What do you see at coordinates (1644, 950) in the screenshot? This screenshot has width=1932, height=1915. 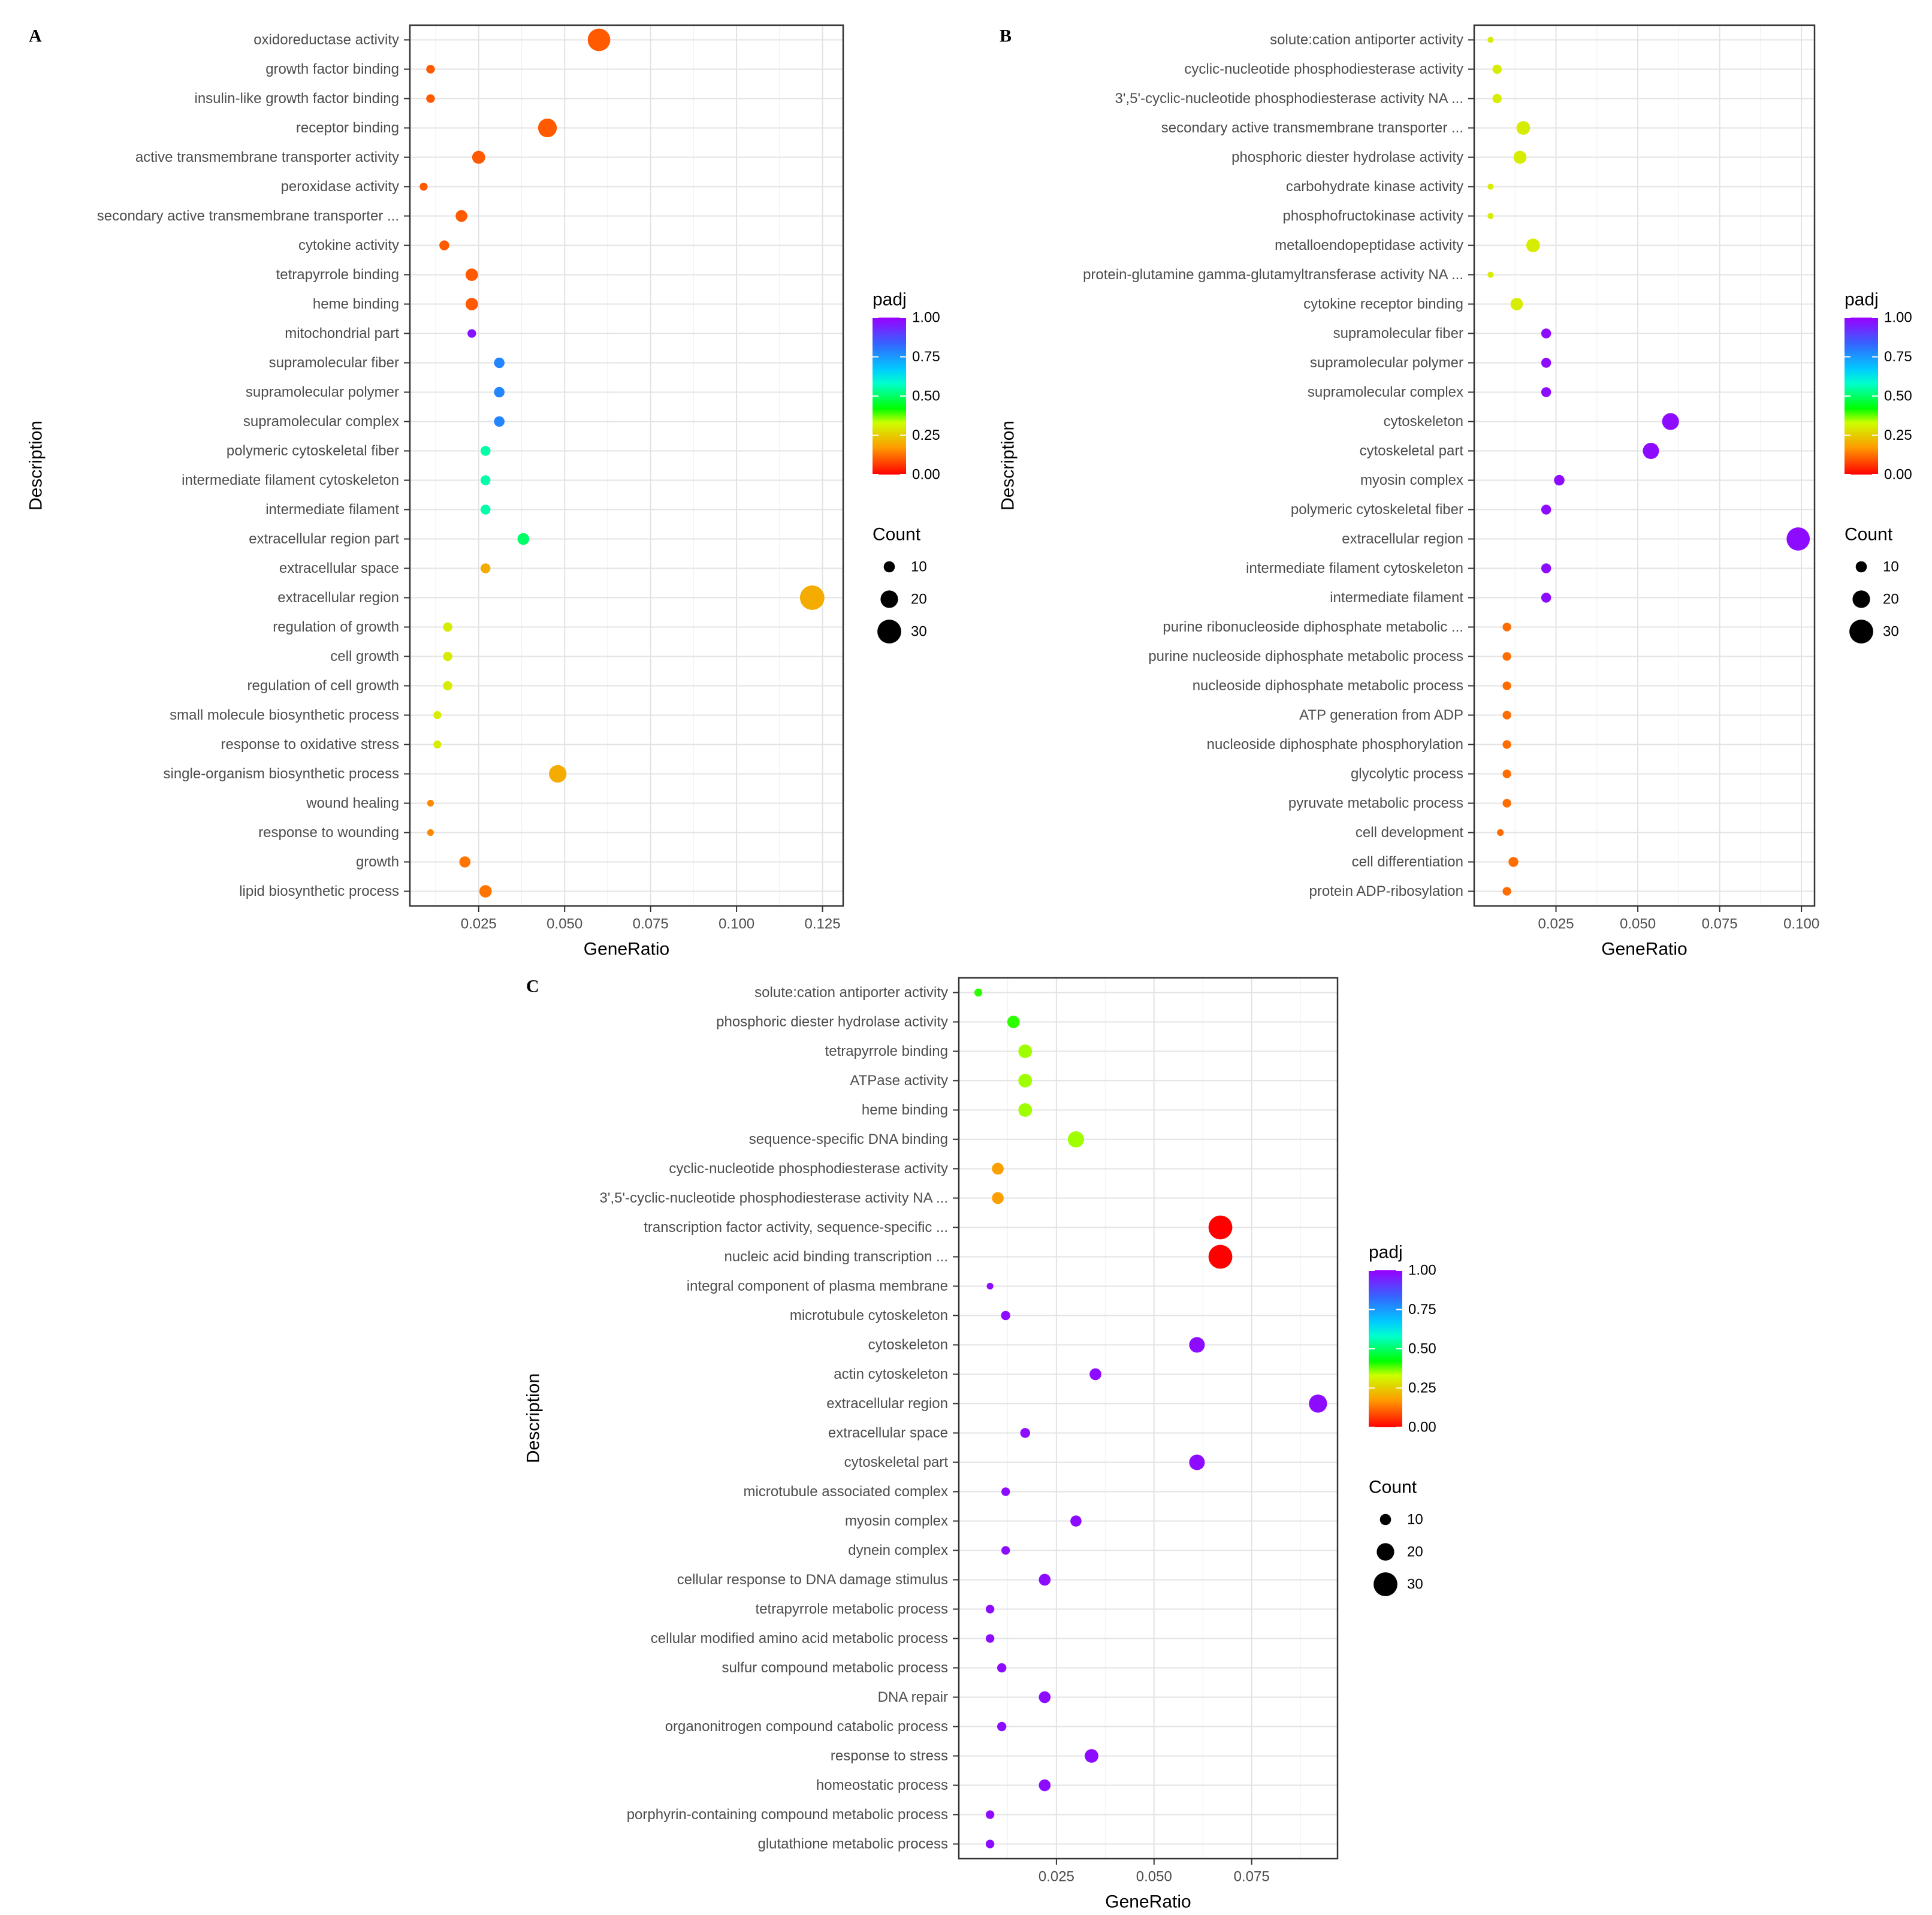 I see `x-axis-title: GeneRatio` at bounding box center [1644, 950].